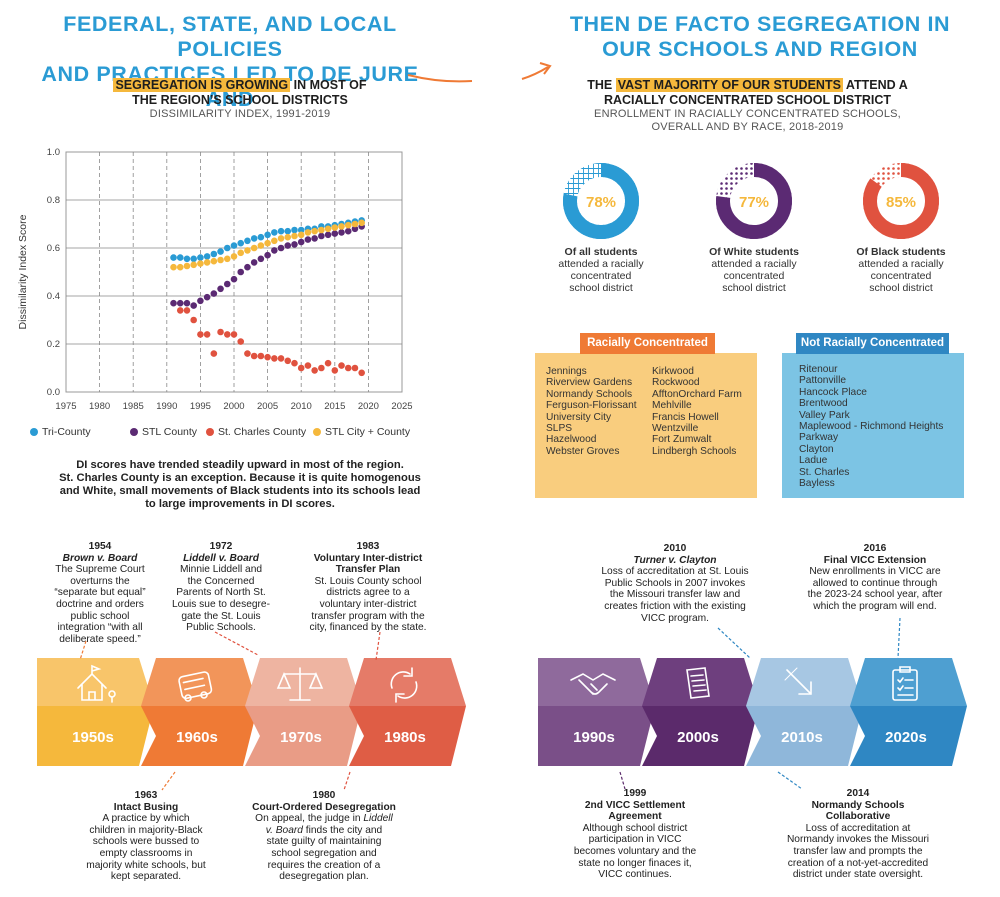 Image resolution: width=1000 pixels, height=897 pixels. I want to click on event-body-line: Although school district, so click(635, 828).